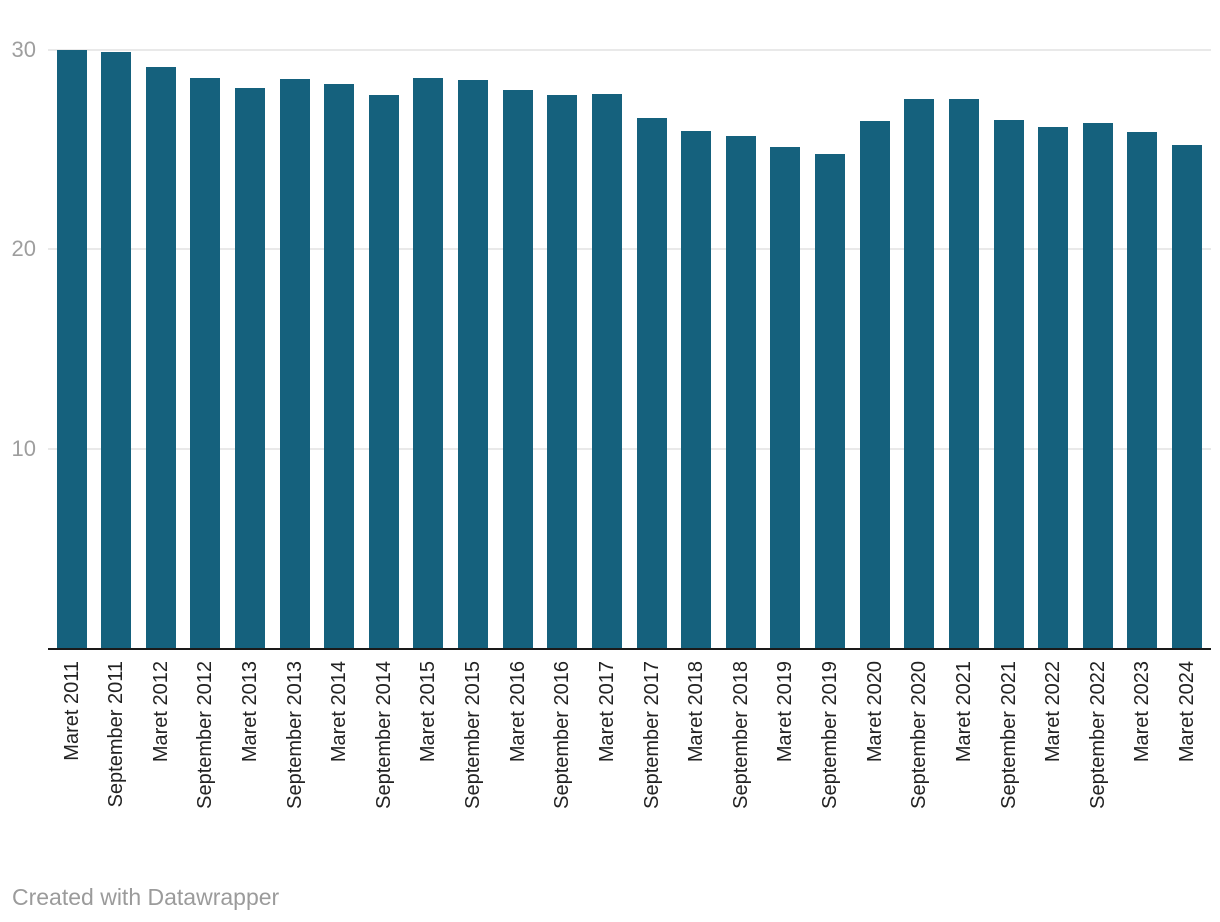  What do you see at coordinates (1008, 735) in the screenshot?
I see `x-tick-label: September 2021` at bounding box center [1008, 735].